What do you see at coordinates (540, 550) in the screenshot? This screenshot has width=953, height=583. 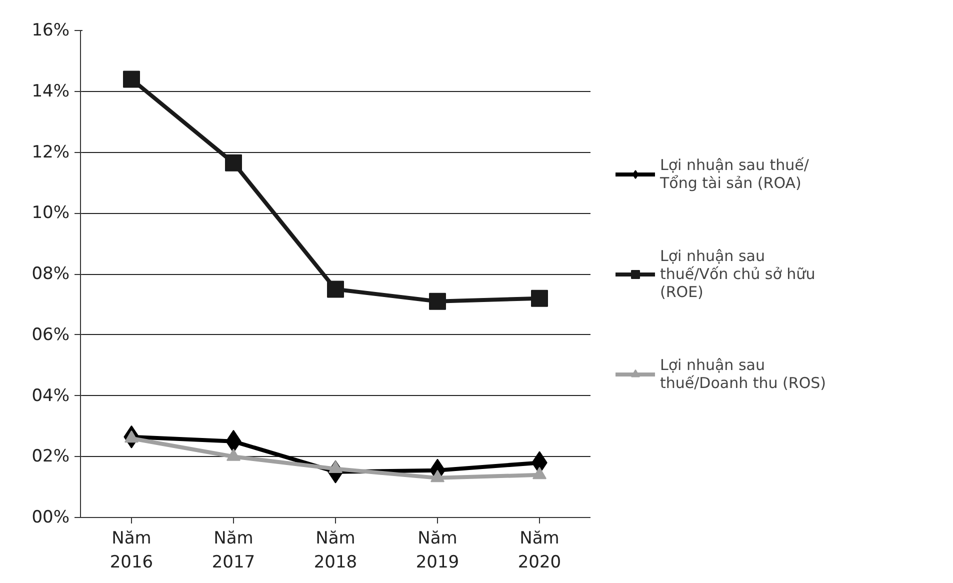 I see `x-tick-label: Năm 2020` at bounding box center [540, 550].